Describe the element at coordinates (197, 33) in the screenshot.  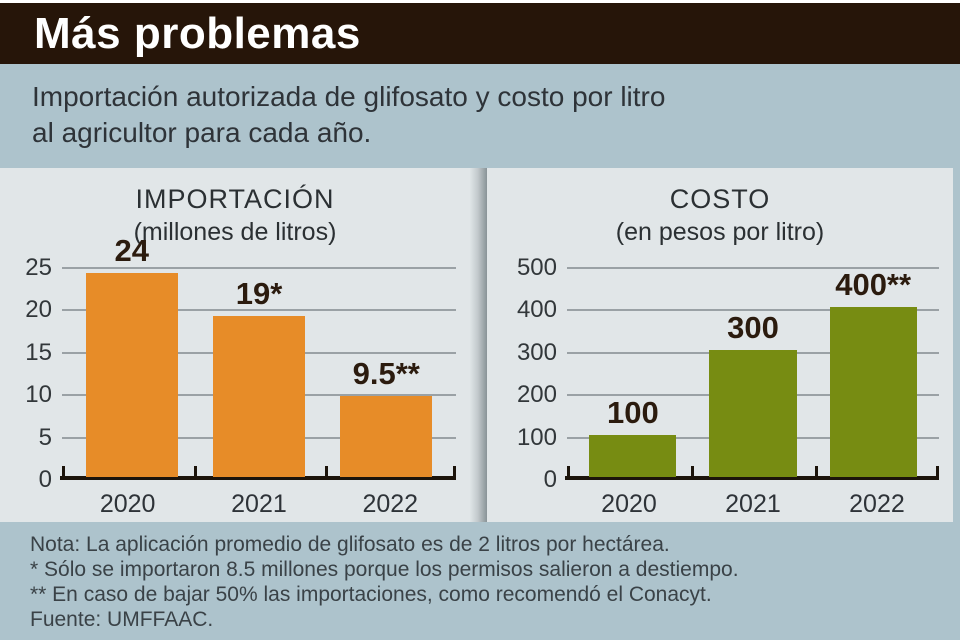
I see `page-title: Más problemas` at that location.